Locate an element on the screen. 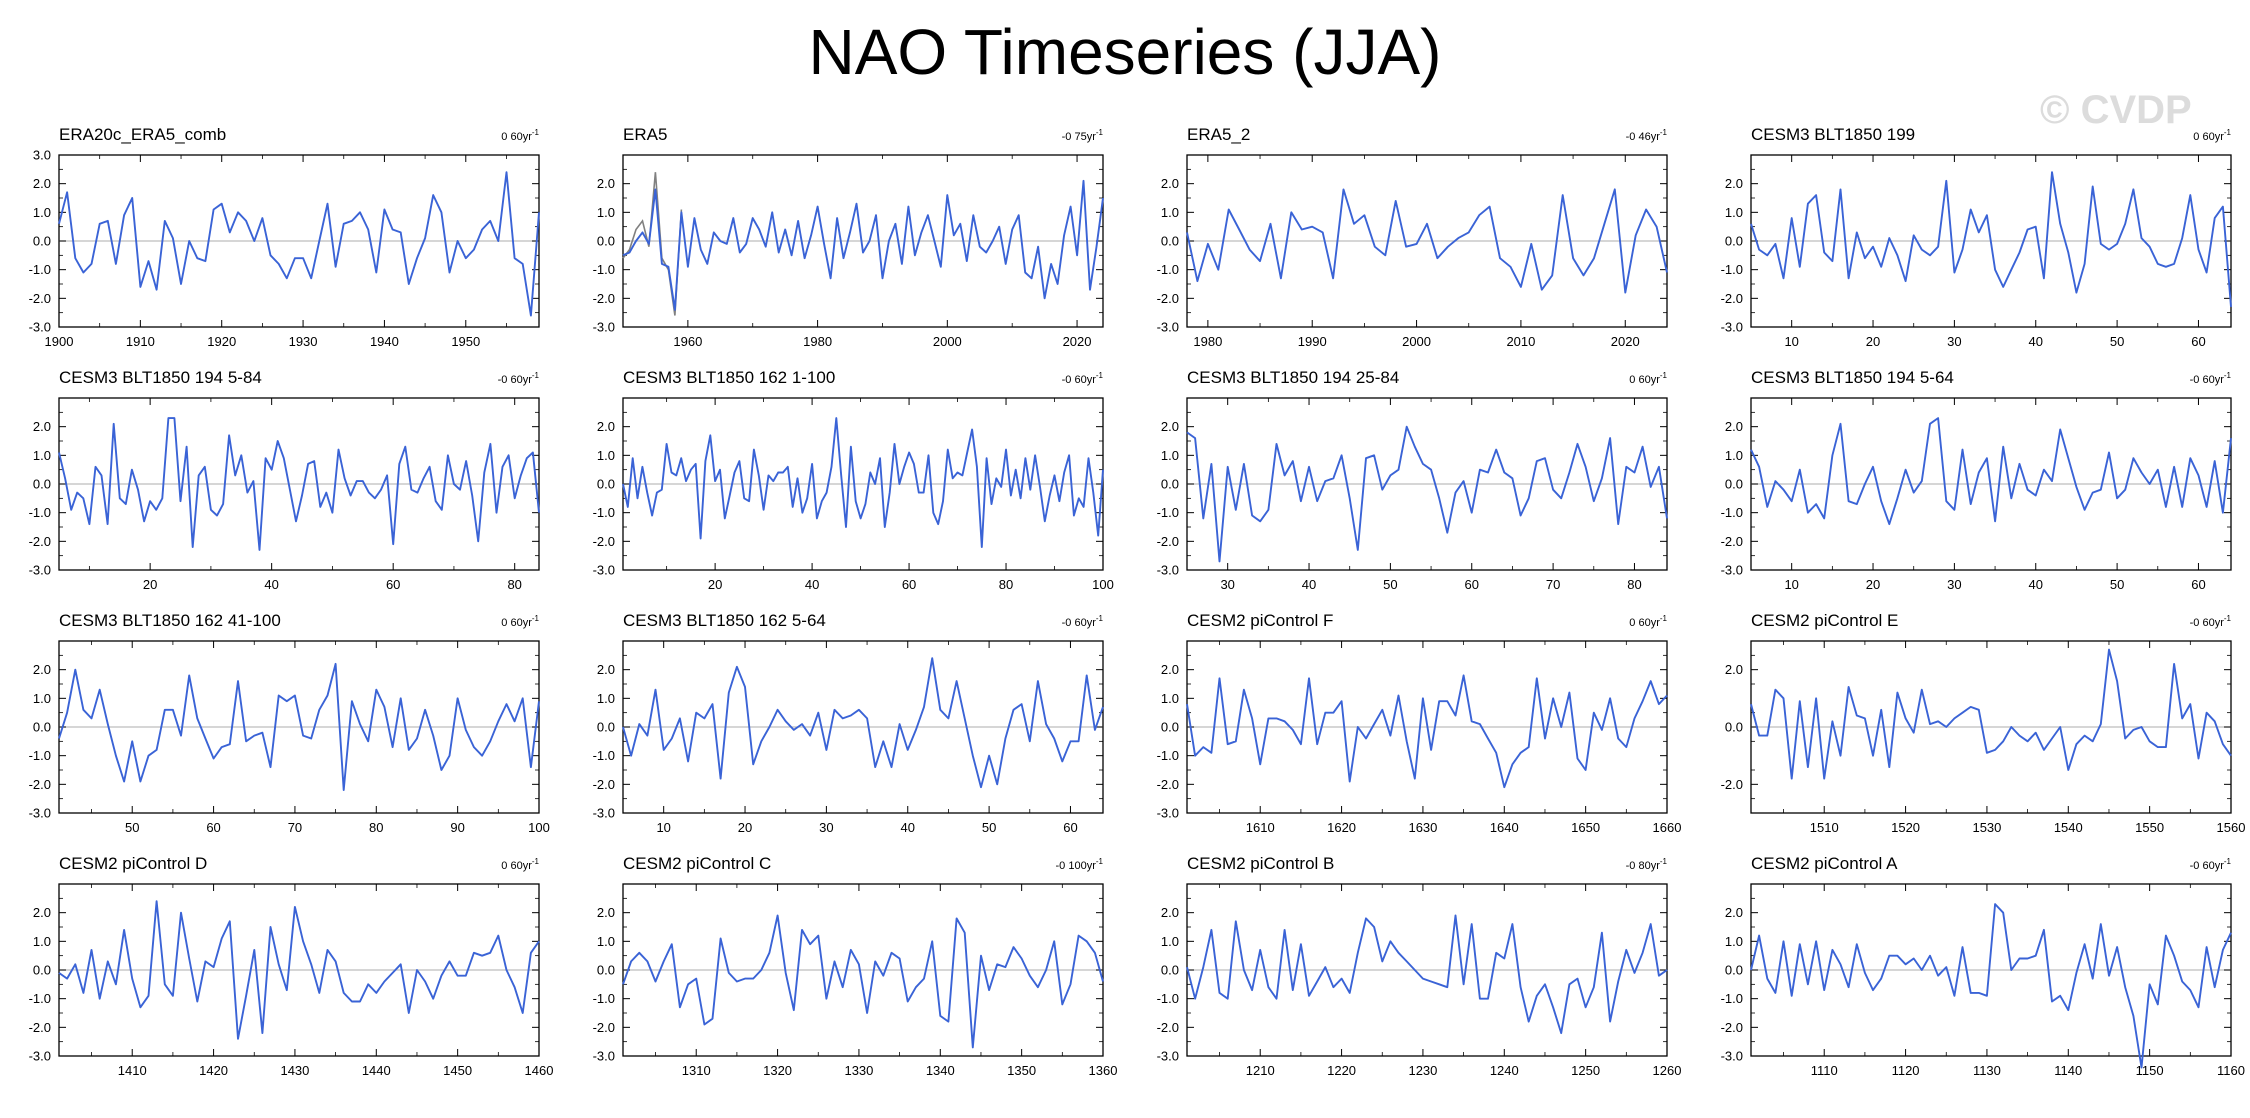  x-tick-label: 1510 is located at coordinates (1824, 827).